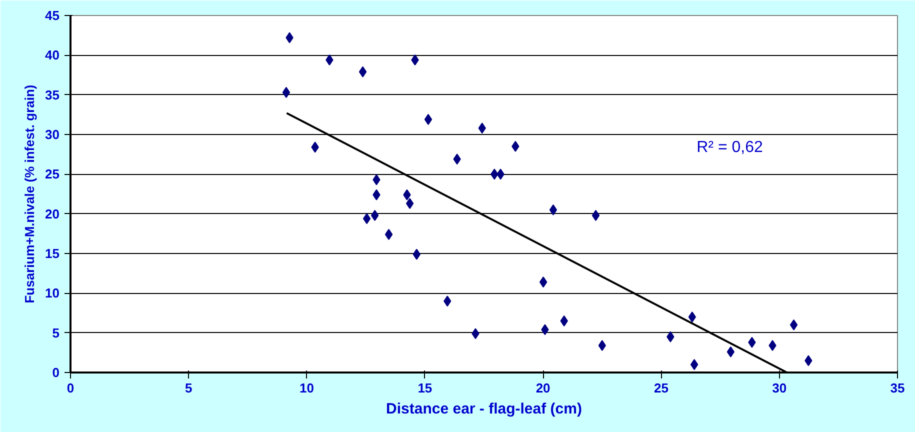 The width and height of the screenshot is (915, 432). Describe the element at coordinates (56, 332) in the screenshot. I see `y-tick-label: 5` at that location.